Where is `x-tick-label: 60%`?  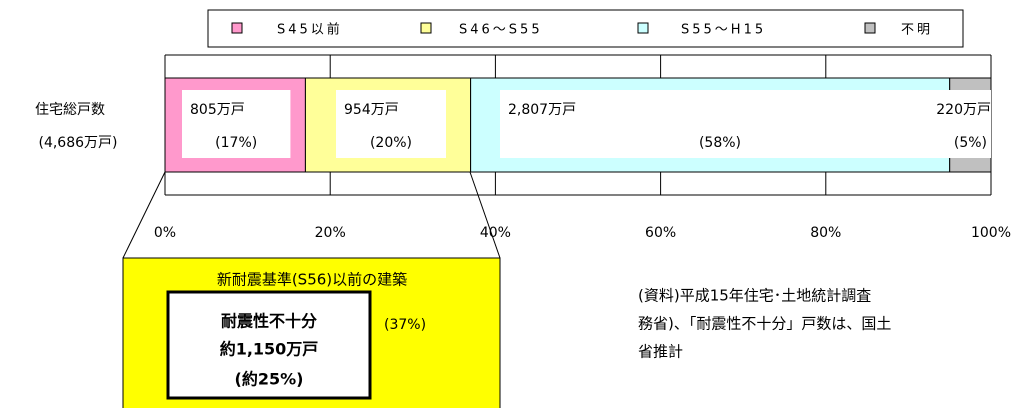
x-tick-label: 60% is located at coordinates (660, 233).